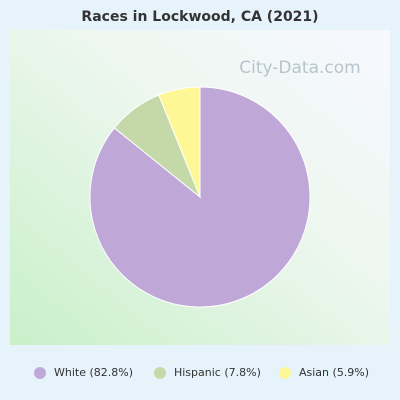 The image size is (400, 400). What do you see at coordinates (217, 372) in the screenshot?
I see `legend-label: Hispanic (7.8%)` at bounding box center [217, 372].